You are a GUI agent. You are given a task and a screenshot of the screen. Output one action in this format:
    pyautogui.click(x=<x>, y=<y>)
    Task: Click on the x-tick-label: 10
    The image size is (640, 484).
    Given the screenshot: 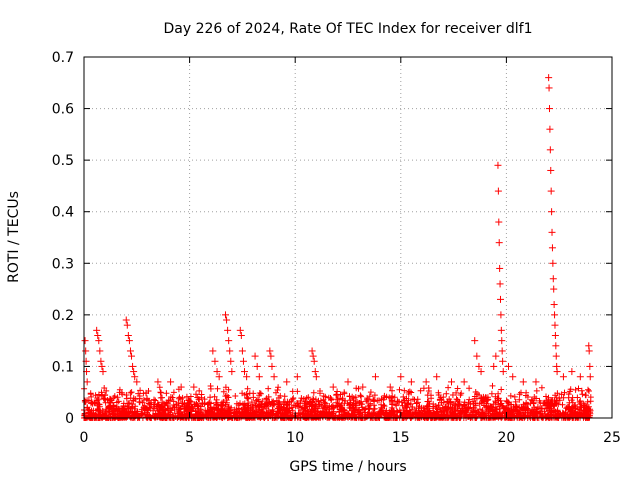 What is the action you would take?
    pyautogui.click(x=295, y=438)
    